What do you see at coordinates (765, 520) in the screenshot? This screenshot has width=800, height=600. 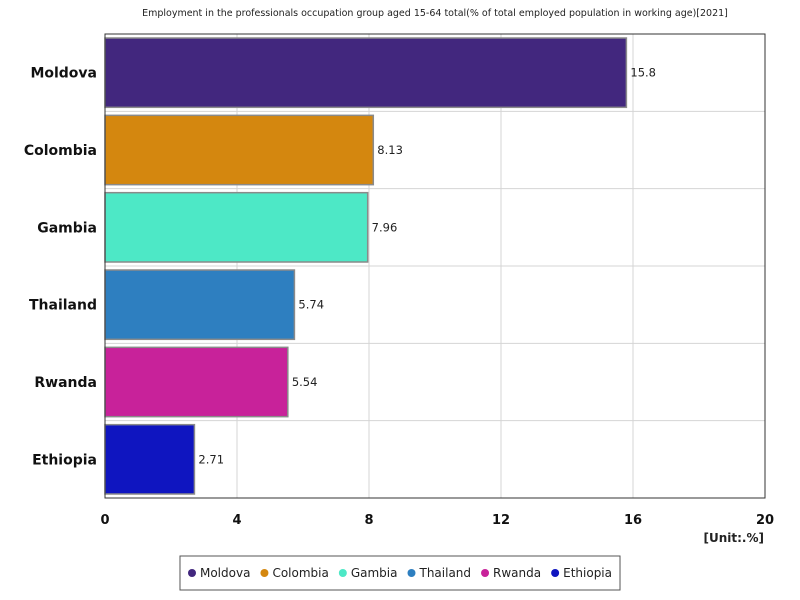 I see `x-tick-label: 20` at bounding box center [765, 520].